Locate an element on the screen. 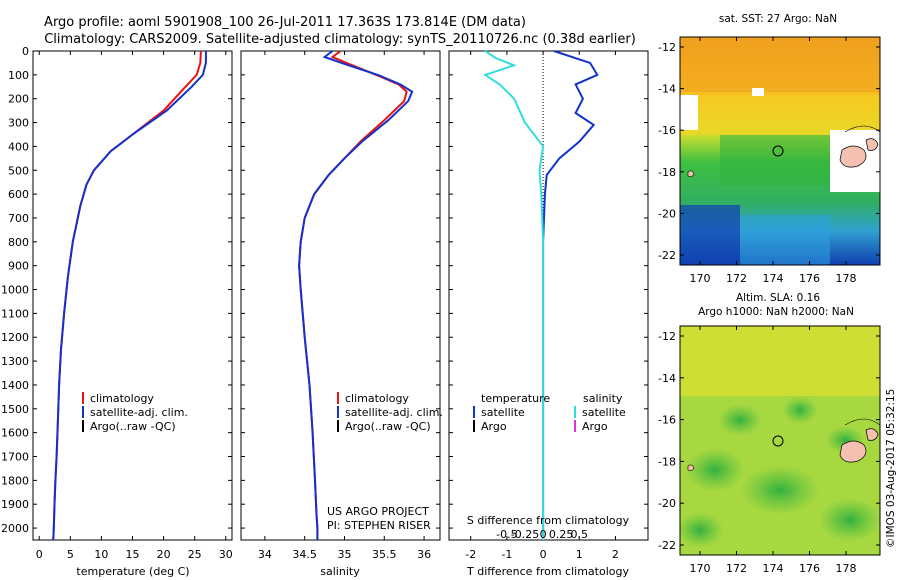 The height and width of the screenshot is (580, 900). islet is located at coordinates (691, 467).